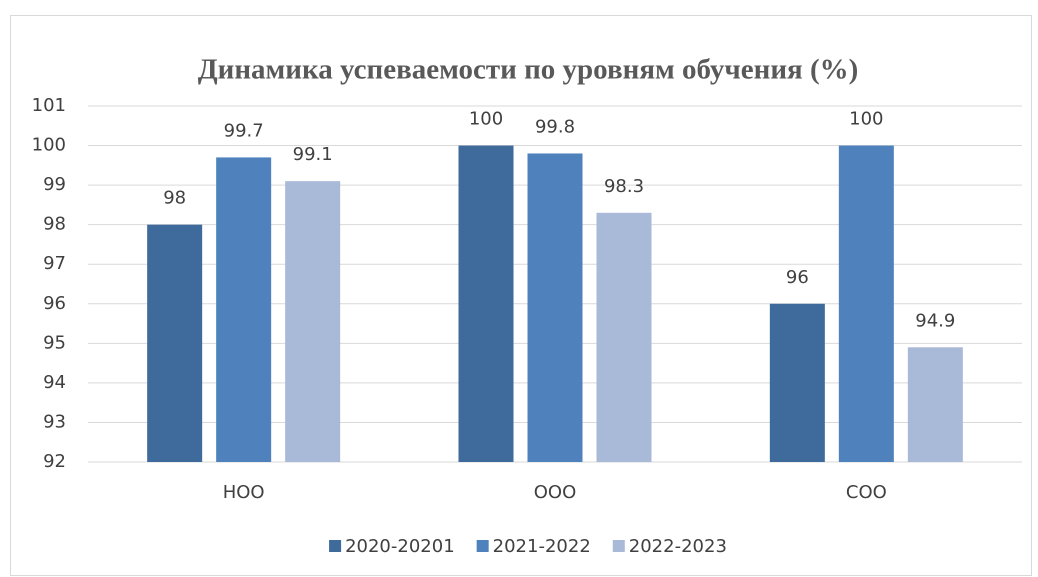 The image size is (1038, 577). Describe the element at coordinates (49, 145) in the screenshot. I see `y-tick-label: 100` at that location.